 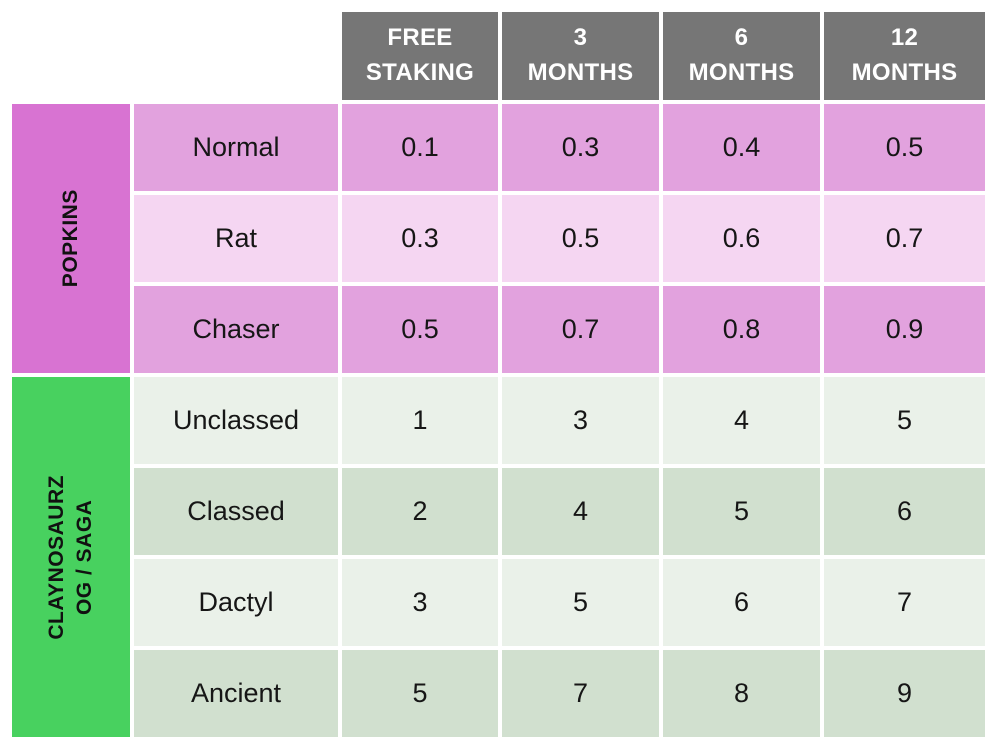 I want to click on row-label-rat: Rat, so click(x=236, y=238).